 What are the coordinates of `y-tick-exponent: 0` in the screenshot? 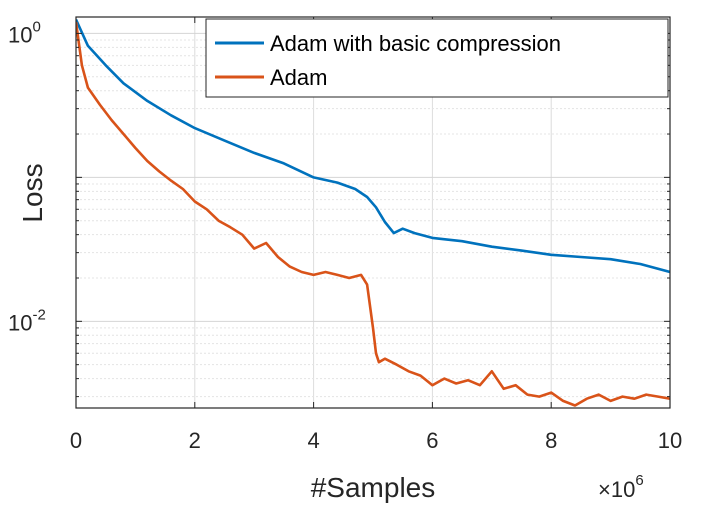 It's located at (36, 26).